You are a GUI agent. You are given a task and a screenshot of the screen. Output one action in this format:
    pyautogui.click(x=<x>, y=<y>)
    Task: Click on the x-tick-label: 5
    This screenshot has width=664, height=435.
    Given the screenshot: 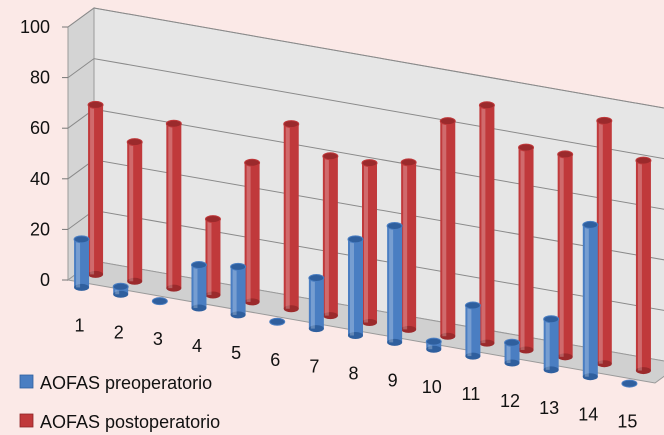 What is the action you would take?
    pyautogui.click(x=236, y=353)
    